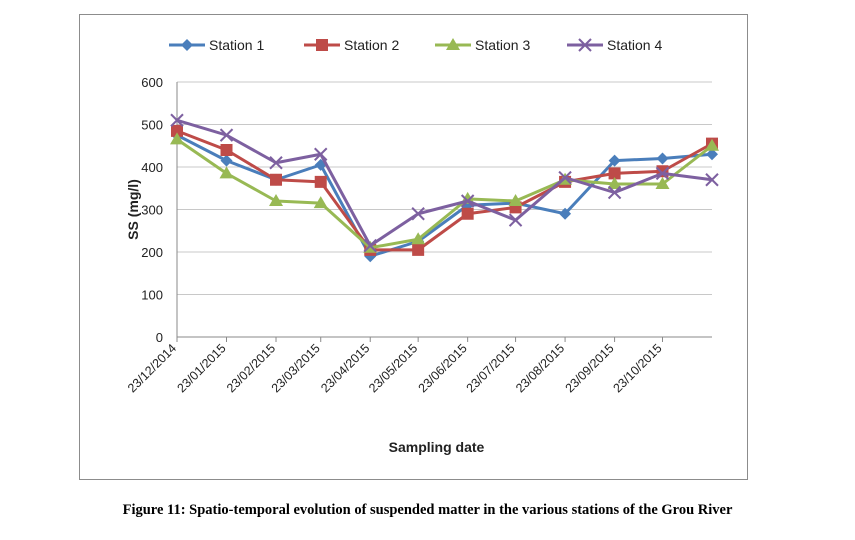 The height and width of the screenshot is (540, 855). Describe the element at coordinates (133, 209) in the screenshot. I see `y-axis-title: SS (mg/l)` at that location.